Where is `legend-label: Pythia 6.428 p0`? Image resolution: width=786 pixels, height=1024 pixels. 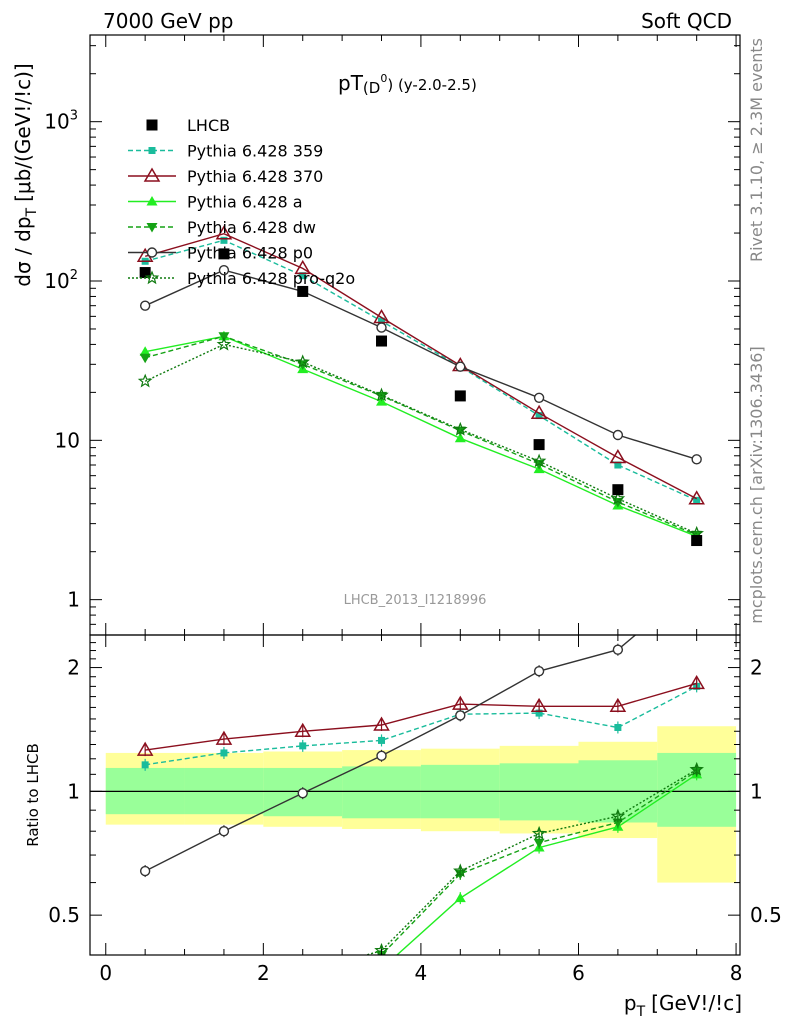 legend-label: Pythia 6.428 p0 is located at coordinates (250, 253).